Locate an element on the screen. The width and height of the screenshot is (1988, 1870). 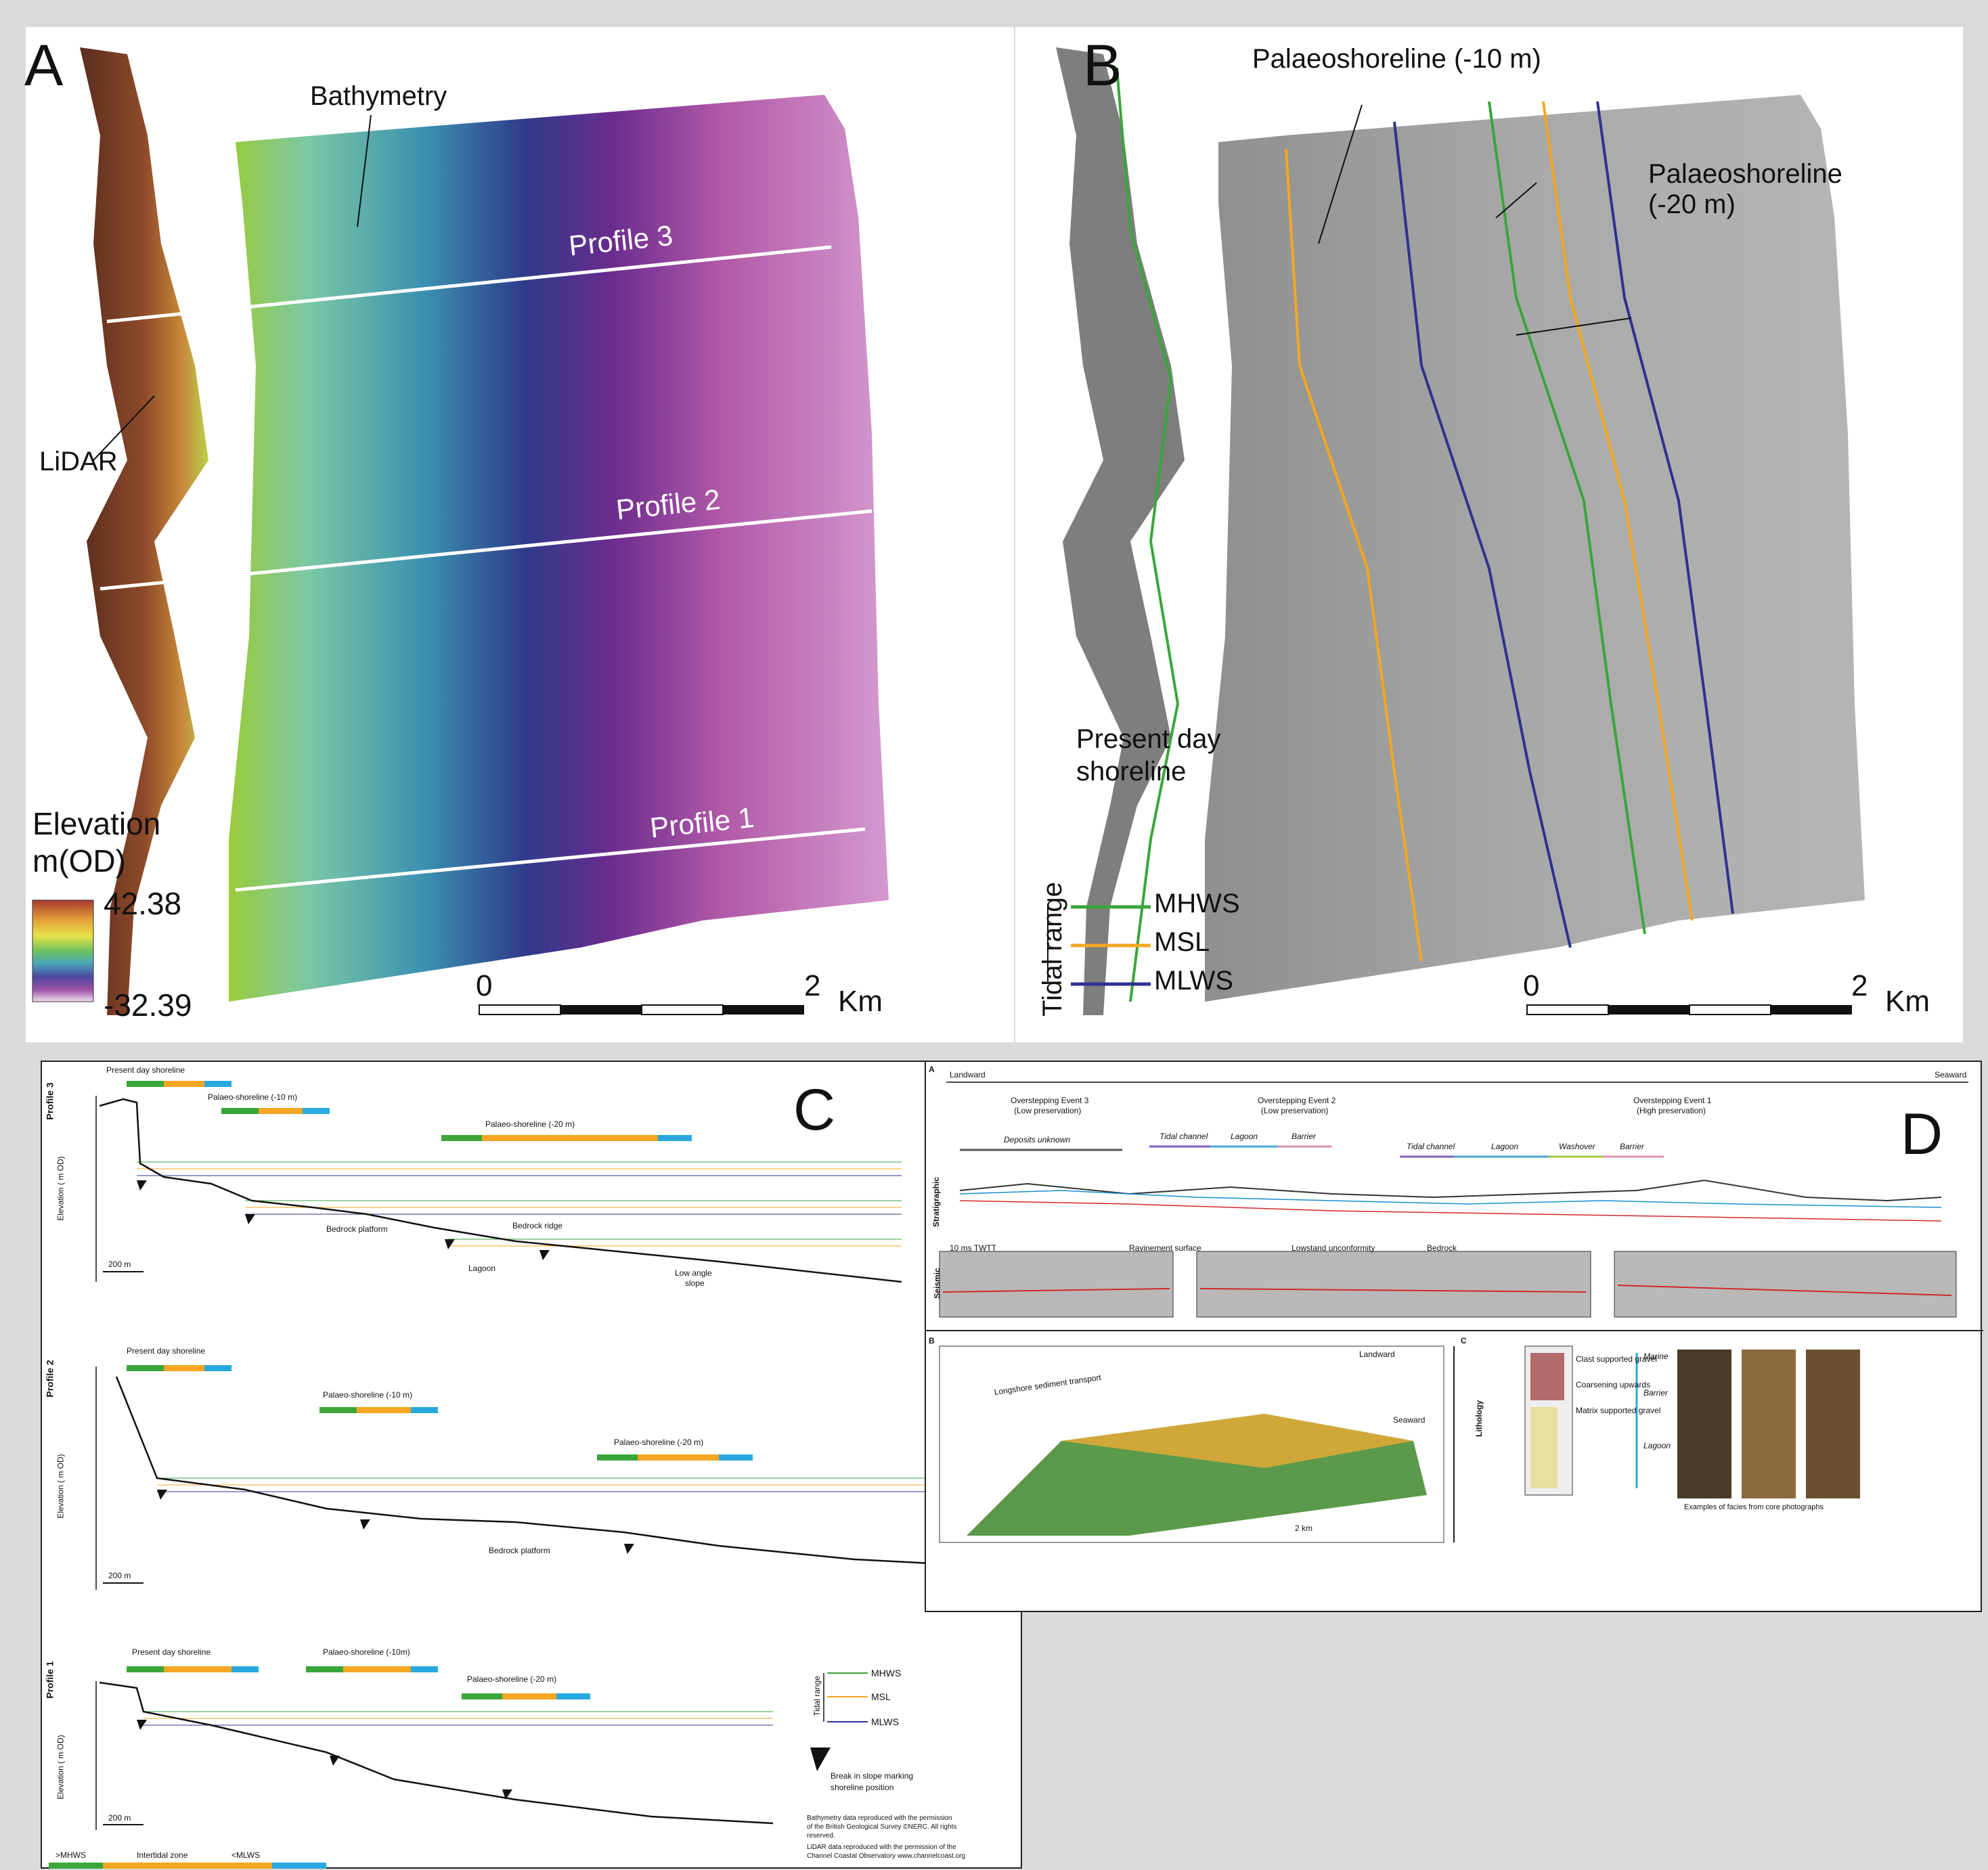
env-lagoon-2: Lagoon is located at coordinates (1505, 1146).